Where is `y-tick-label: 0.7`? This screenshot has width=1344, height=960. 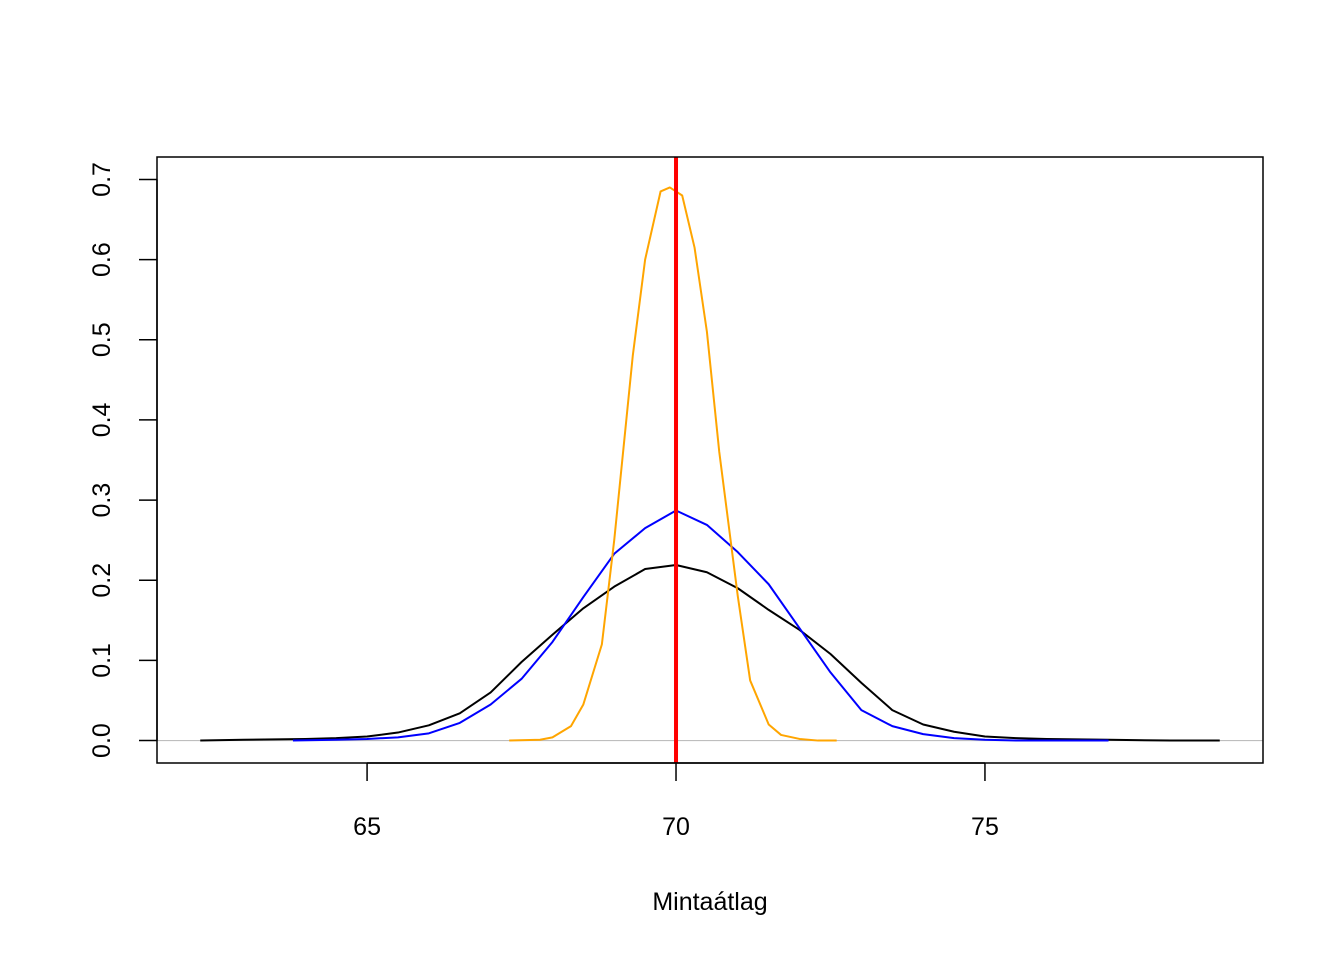
y-tick-label: 0.7 is located at coordinates (102, 179).